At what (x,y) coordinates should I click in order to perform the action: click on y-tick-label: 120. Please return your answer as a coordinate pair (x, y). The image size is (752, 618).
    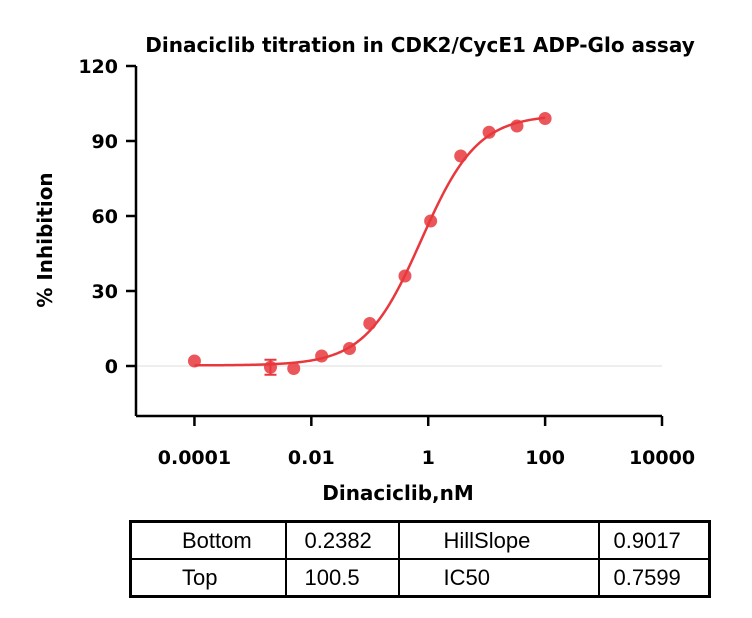
    Looking at the image, I should click on (98, 67).